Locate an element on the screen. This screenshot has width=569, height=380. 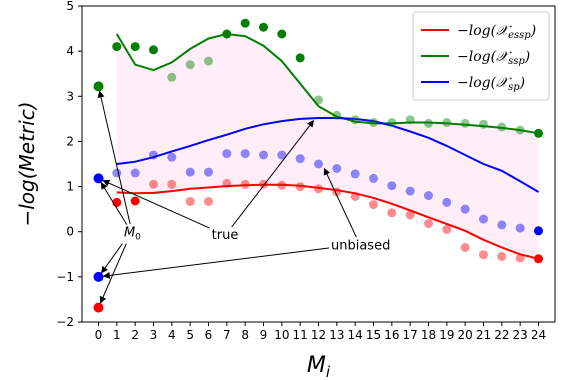
annotation-2-bg is located at coordinates (360, 246).